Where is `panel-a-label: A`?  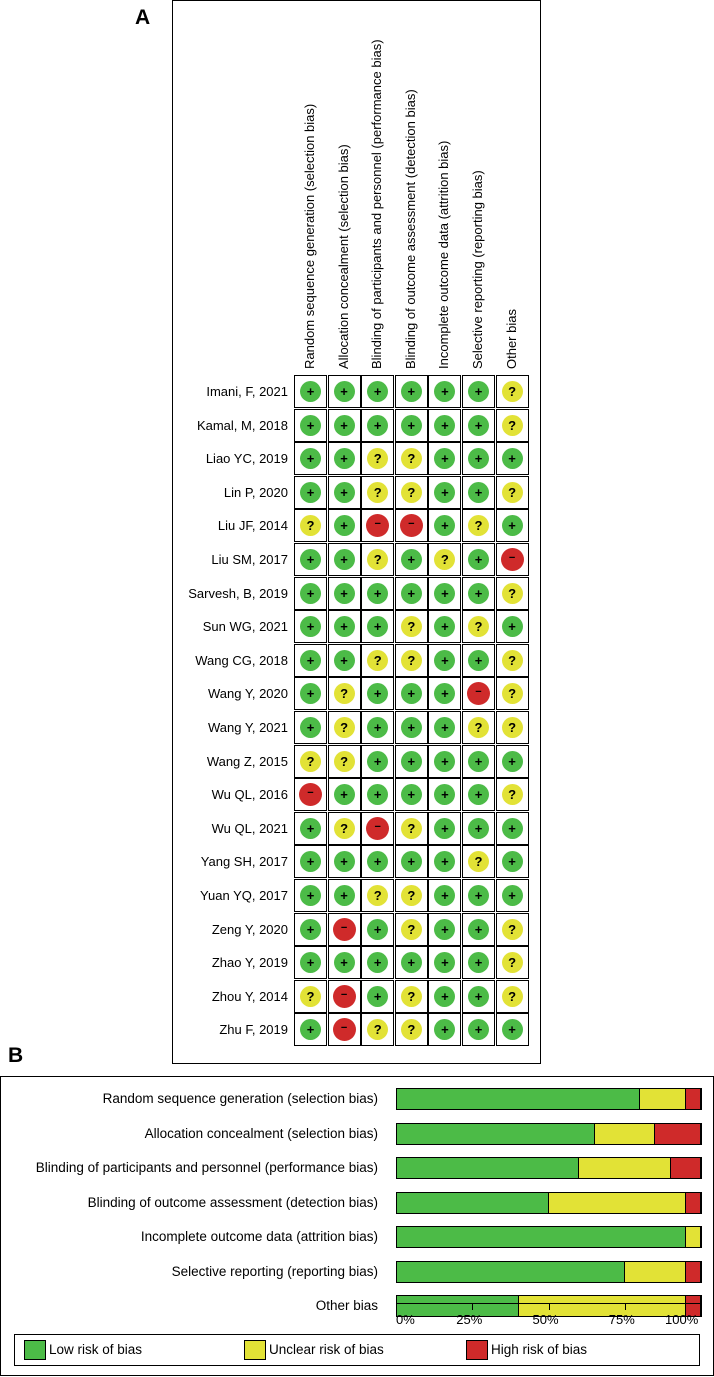
panel-a-label: A is located at coordinates (143, 17).